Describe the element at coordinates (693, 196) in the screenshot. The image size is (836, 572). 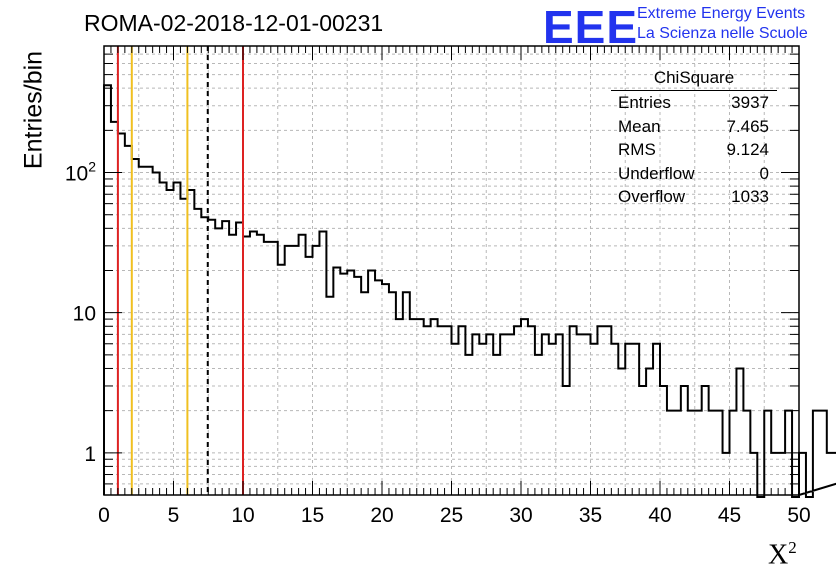
I see `stats-row-overflow: Overflow 1033` at that location.